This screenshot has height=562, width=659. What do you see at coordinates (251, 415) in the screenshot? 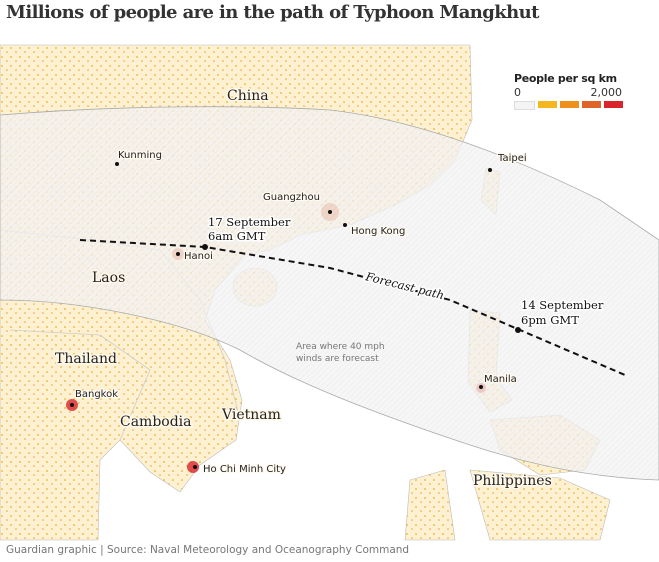
I see `country-label: Vietnam` at bounding box center [251, 415].